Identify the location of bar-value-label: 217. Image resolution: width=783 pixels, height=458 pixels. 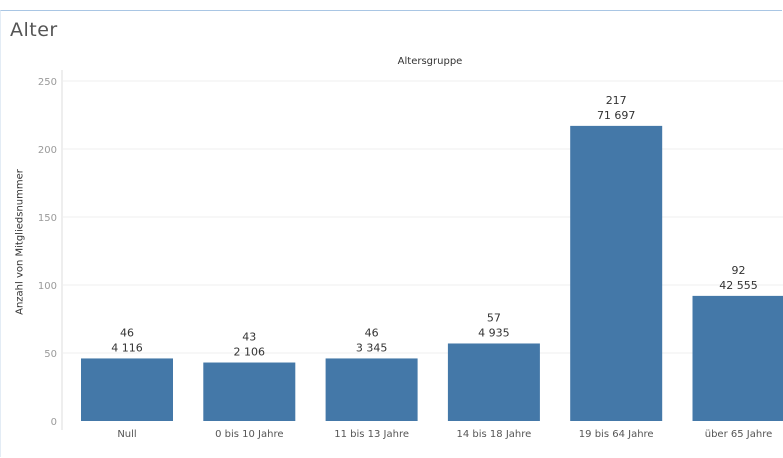
(616, 100).